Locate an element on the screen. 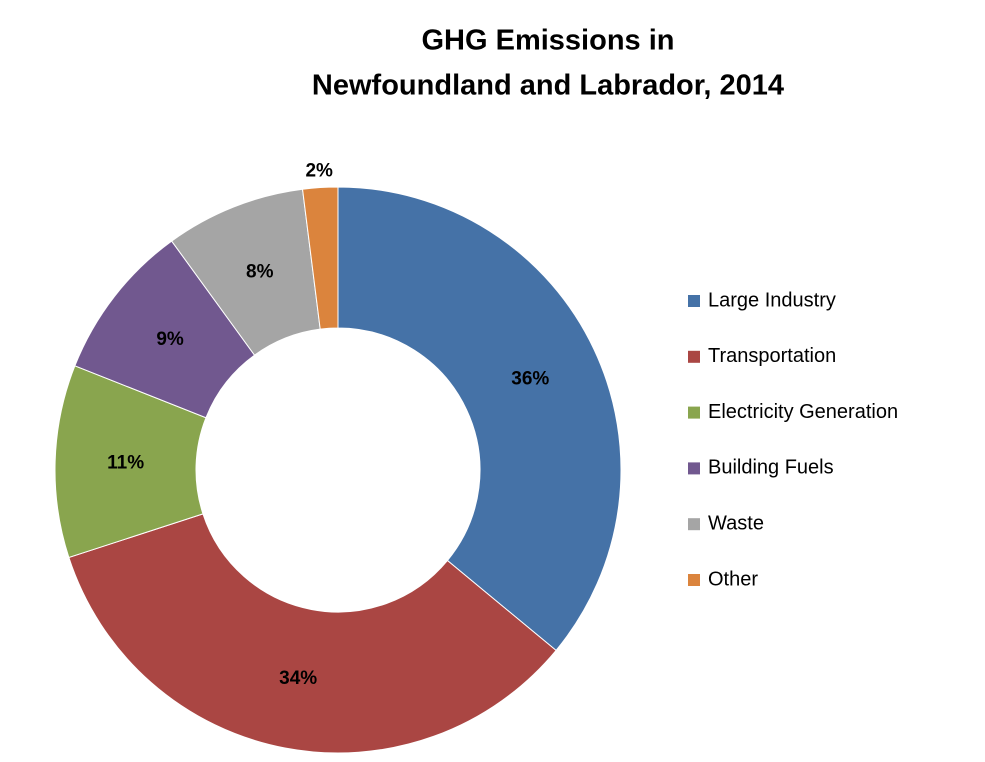  data-label: 2% is located at coordinates (319, 171).